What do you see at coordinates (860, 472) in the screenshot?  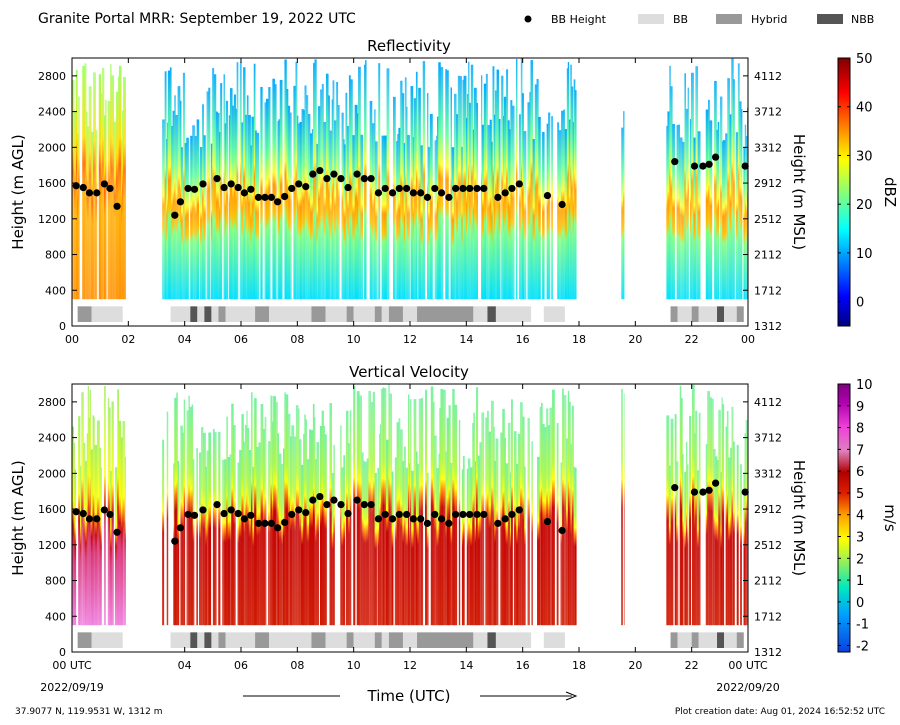 I see `colorbar-tick-label: 6` at bounding box center [860, 472].